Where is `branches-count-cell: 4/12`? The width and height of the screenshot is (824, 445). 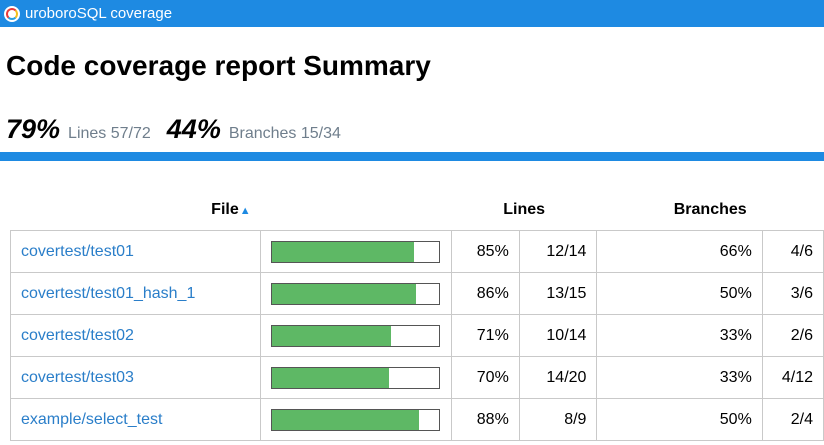
branches-count-cell: 4/12 is located at coordinates (792, 377).